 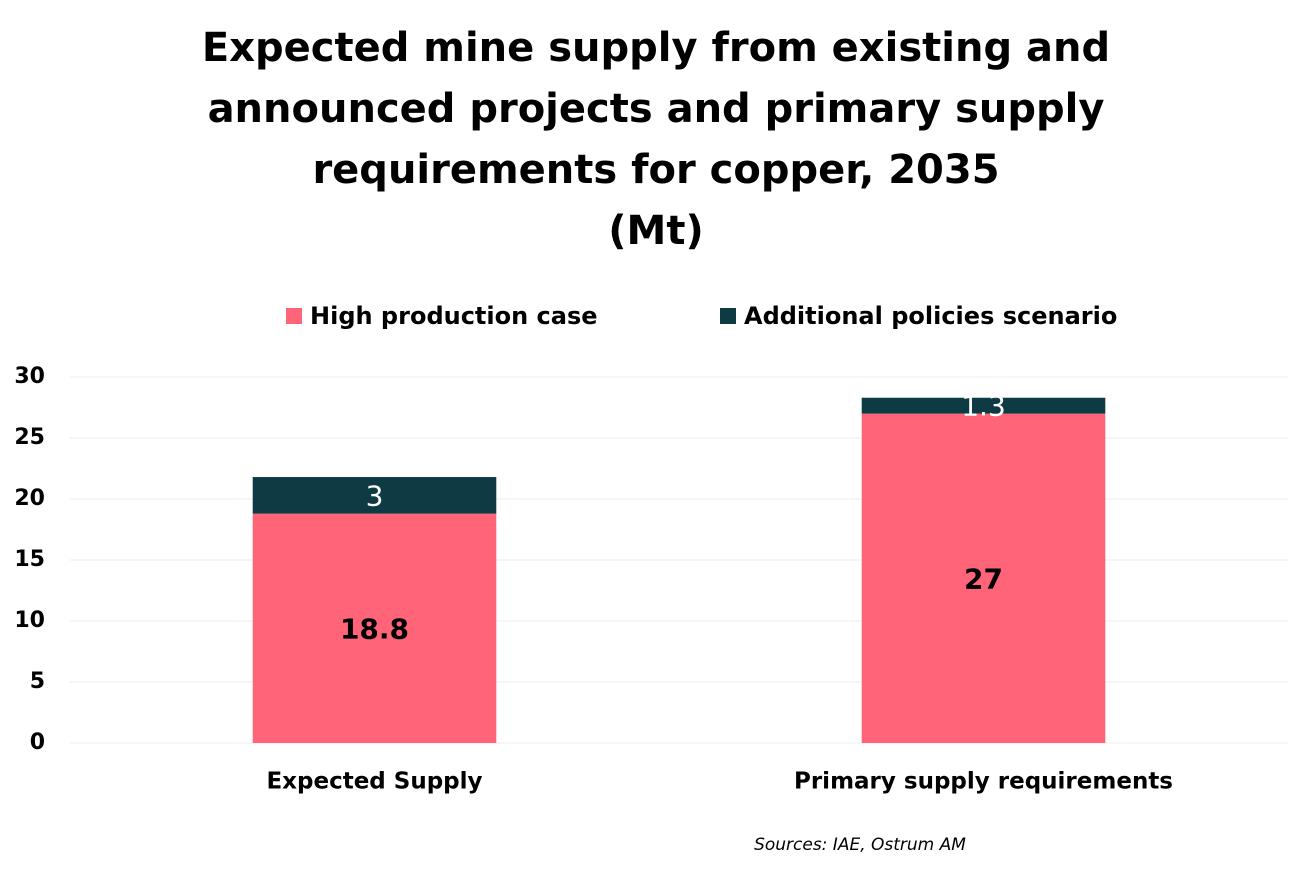 What do you see at coordinates (983, 782) in the screenshot?
I see `x-tick-label: Primary supply requirements` at bounding box center [983, 782].